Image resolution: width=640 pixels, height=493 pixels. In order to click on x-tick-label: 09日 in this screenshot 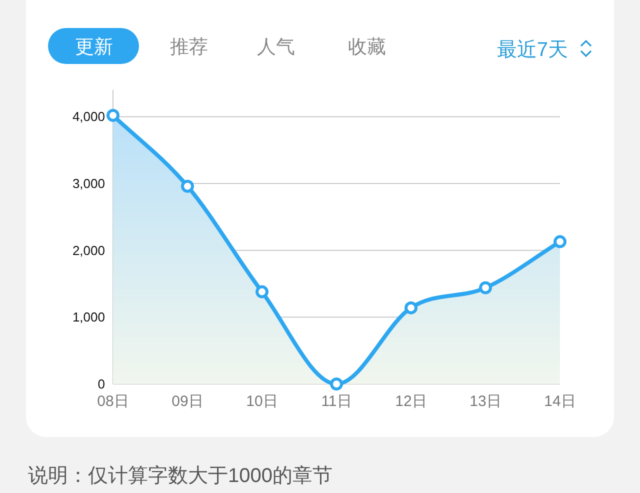, I will do `click(188, 401)`.